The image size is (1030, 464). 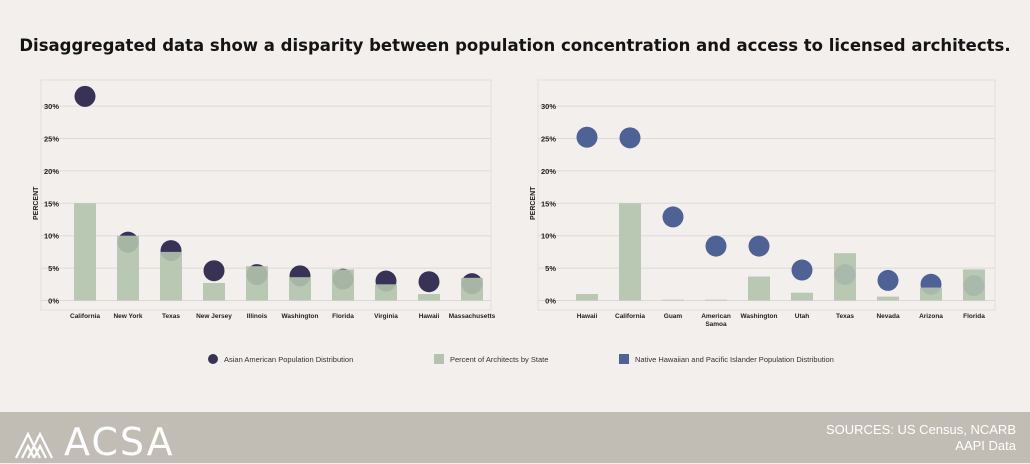 What do you see at coordinates (34, 445) in the screenshot?
I see `acsa-logo-icon` at bounding box center [34, 445].